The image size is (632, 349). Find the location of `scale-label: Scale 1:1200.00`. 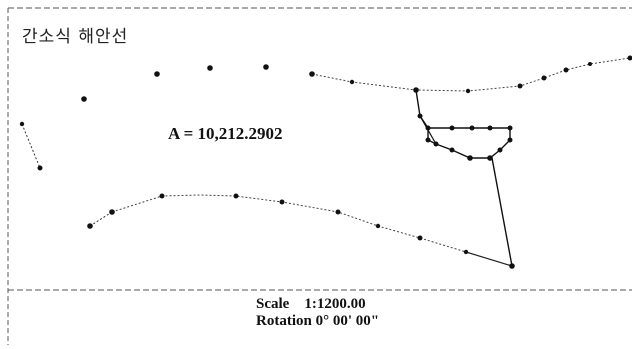

scale-label: Scale 1:1200.00 is located at coordinates (317, 304).